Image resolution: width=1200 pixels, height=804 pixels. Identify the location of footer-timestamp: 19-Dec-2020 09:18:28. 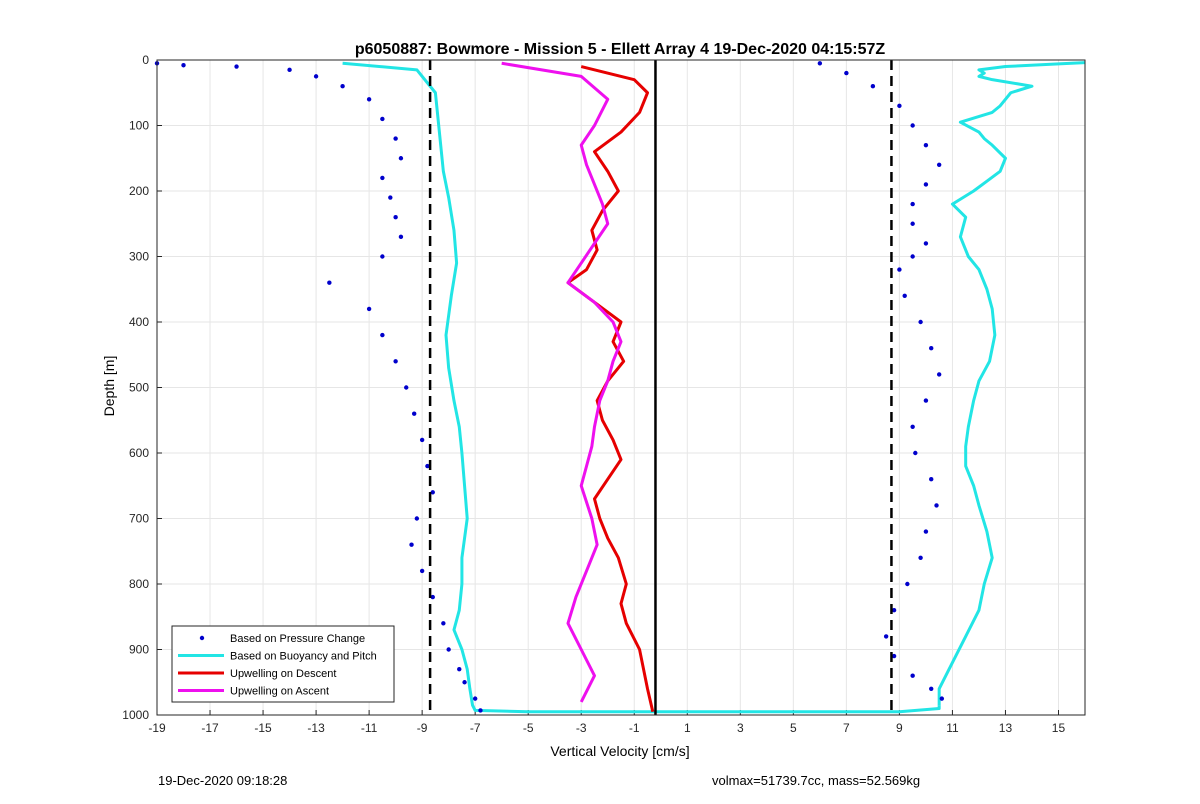
(223, 780).